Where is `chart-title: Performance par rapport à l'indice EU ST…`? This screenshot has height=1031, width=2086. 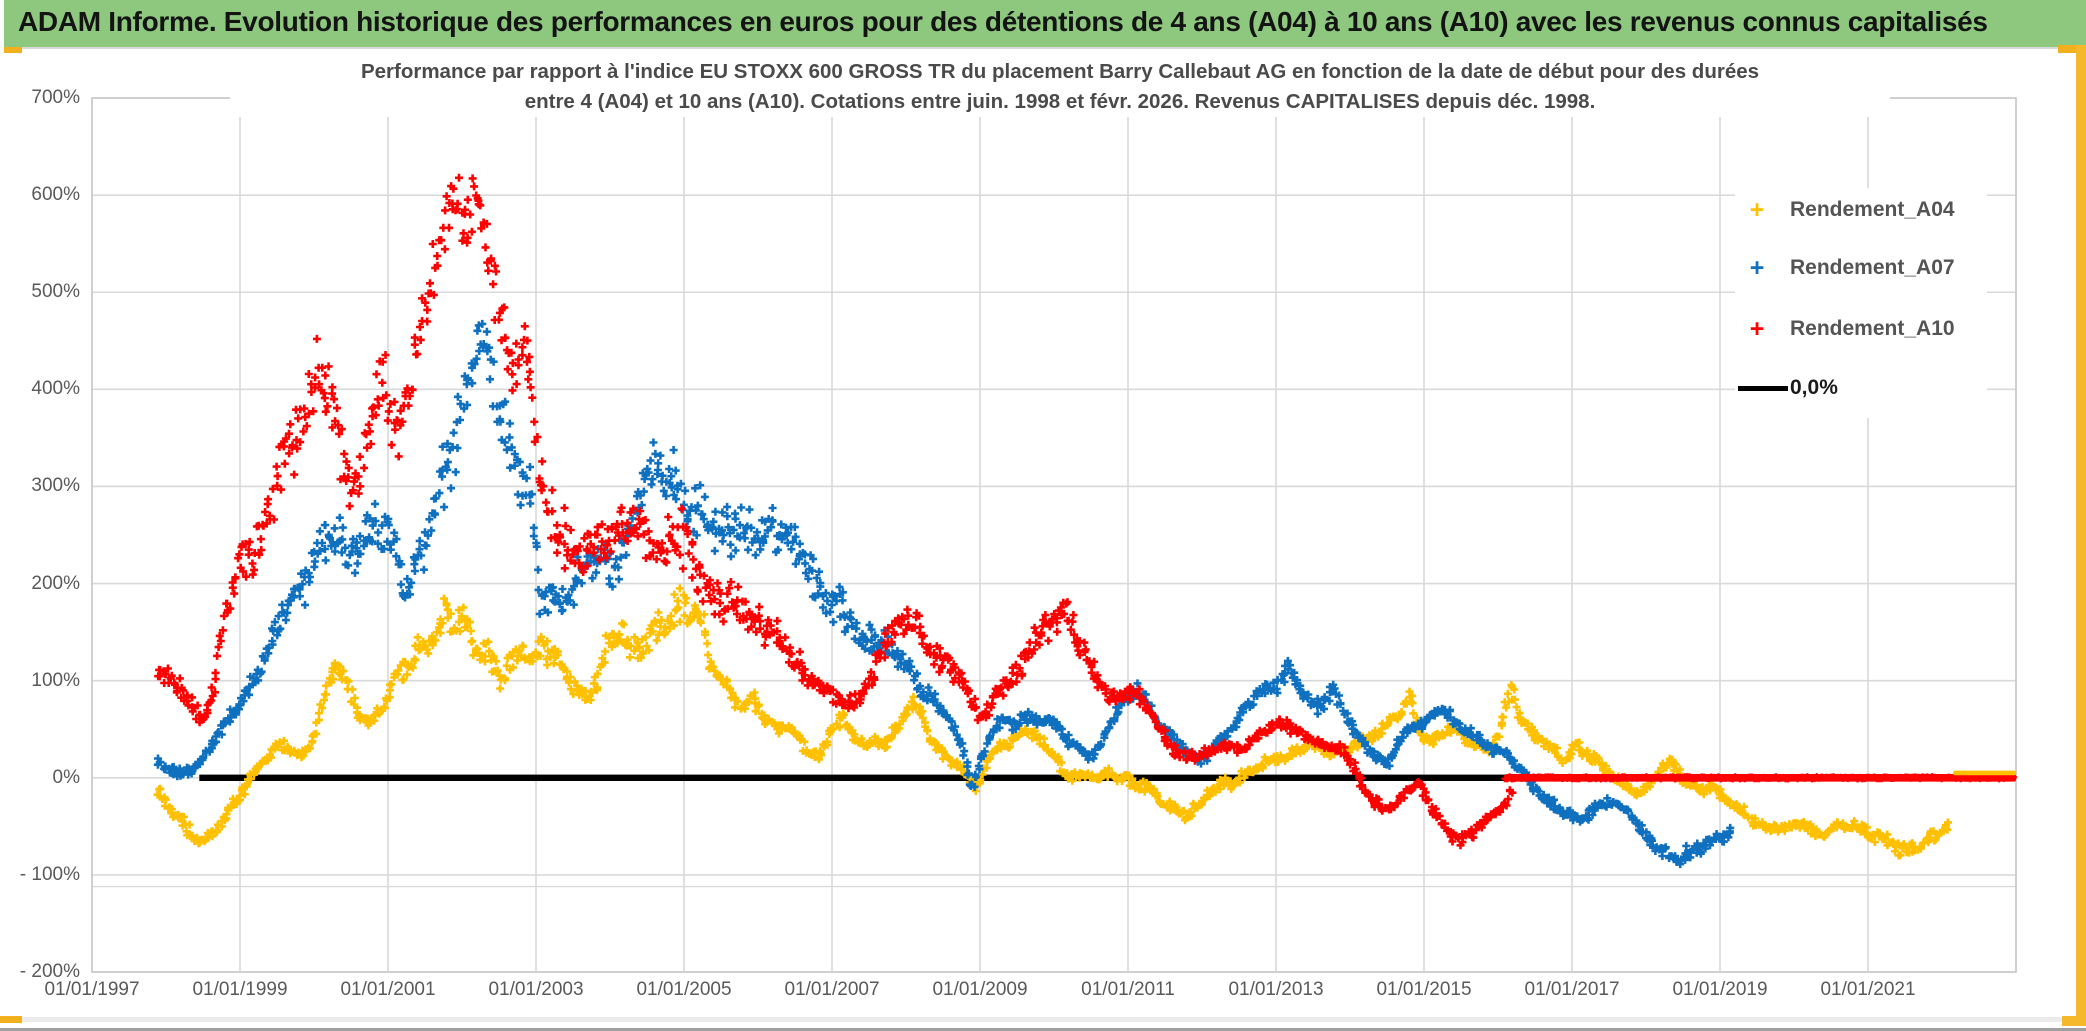
chart-title: Performance par rapport à l'indice EU ST… is located at coordinates (1060, 87).